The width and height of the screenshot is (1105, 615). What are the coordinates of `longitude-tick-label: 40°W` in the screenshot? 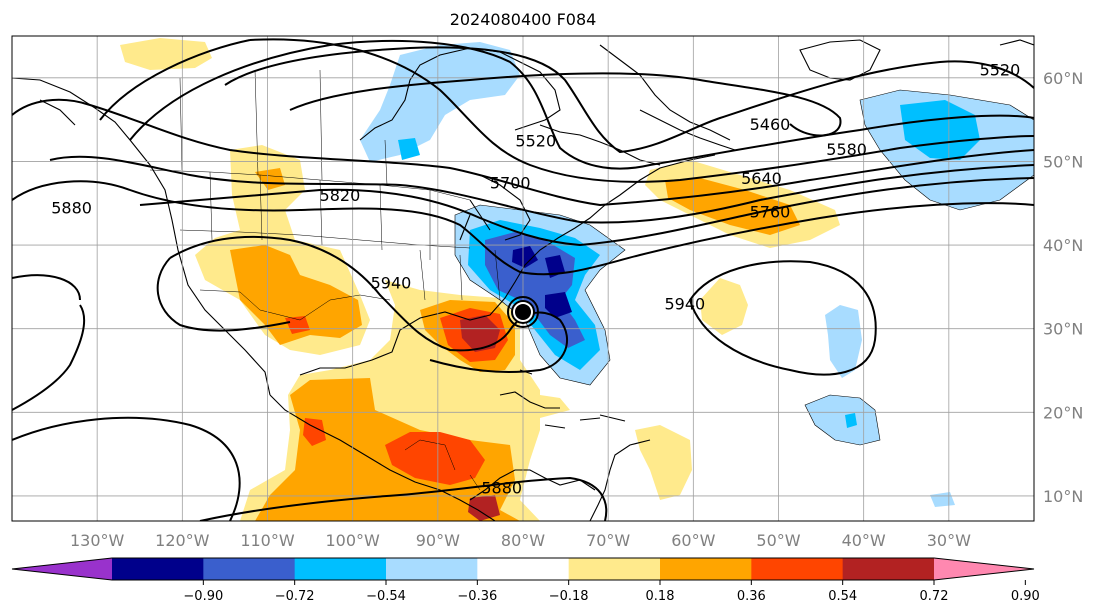 It's located at (864, 540).